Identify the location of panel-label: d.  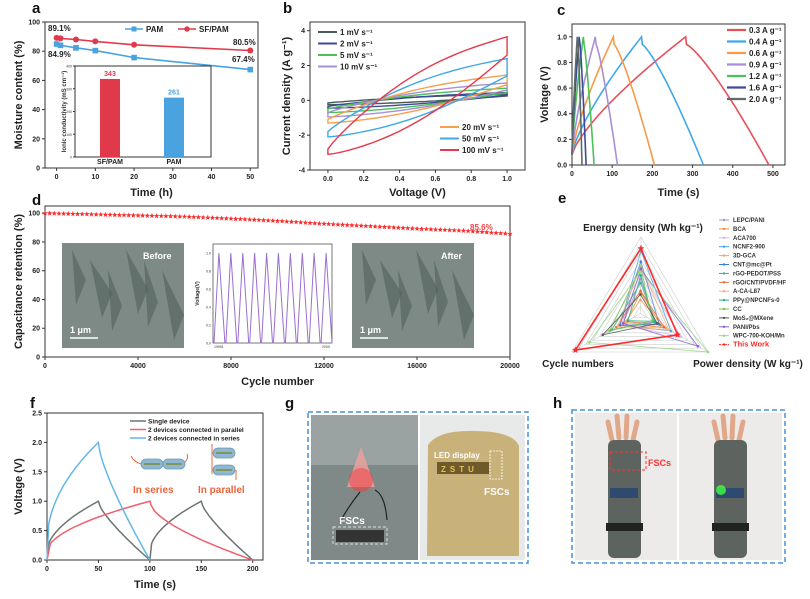
(36, 200).